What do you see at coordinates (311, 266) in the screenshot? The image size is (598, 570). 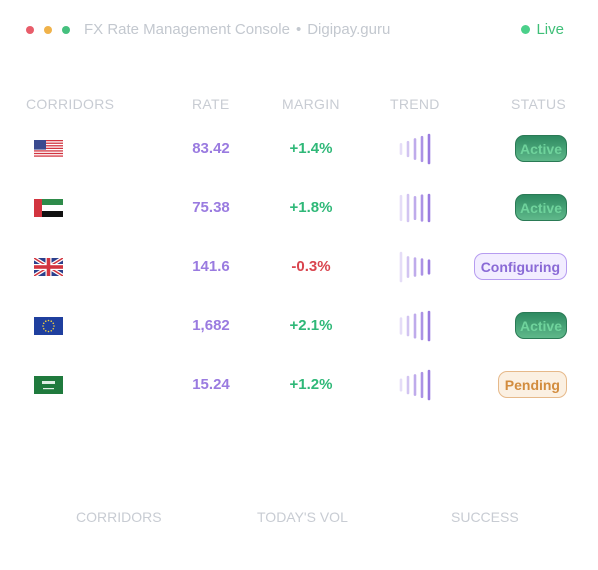 I see `margin-value: -0.3%` at bounding box center [311, 266].